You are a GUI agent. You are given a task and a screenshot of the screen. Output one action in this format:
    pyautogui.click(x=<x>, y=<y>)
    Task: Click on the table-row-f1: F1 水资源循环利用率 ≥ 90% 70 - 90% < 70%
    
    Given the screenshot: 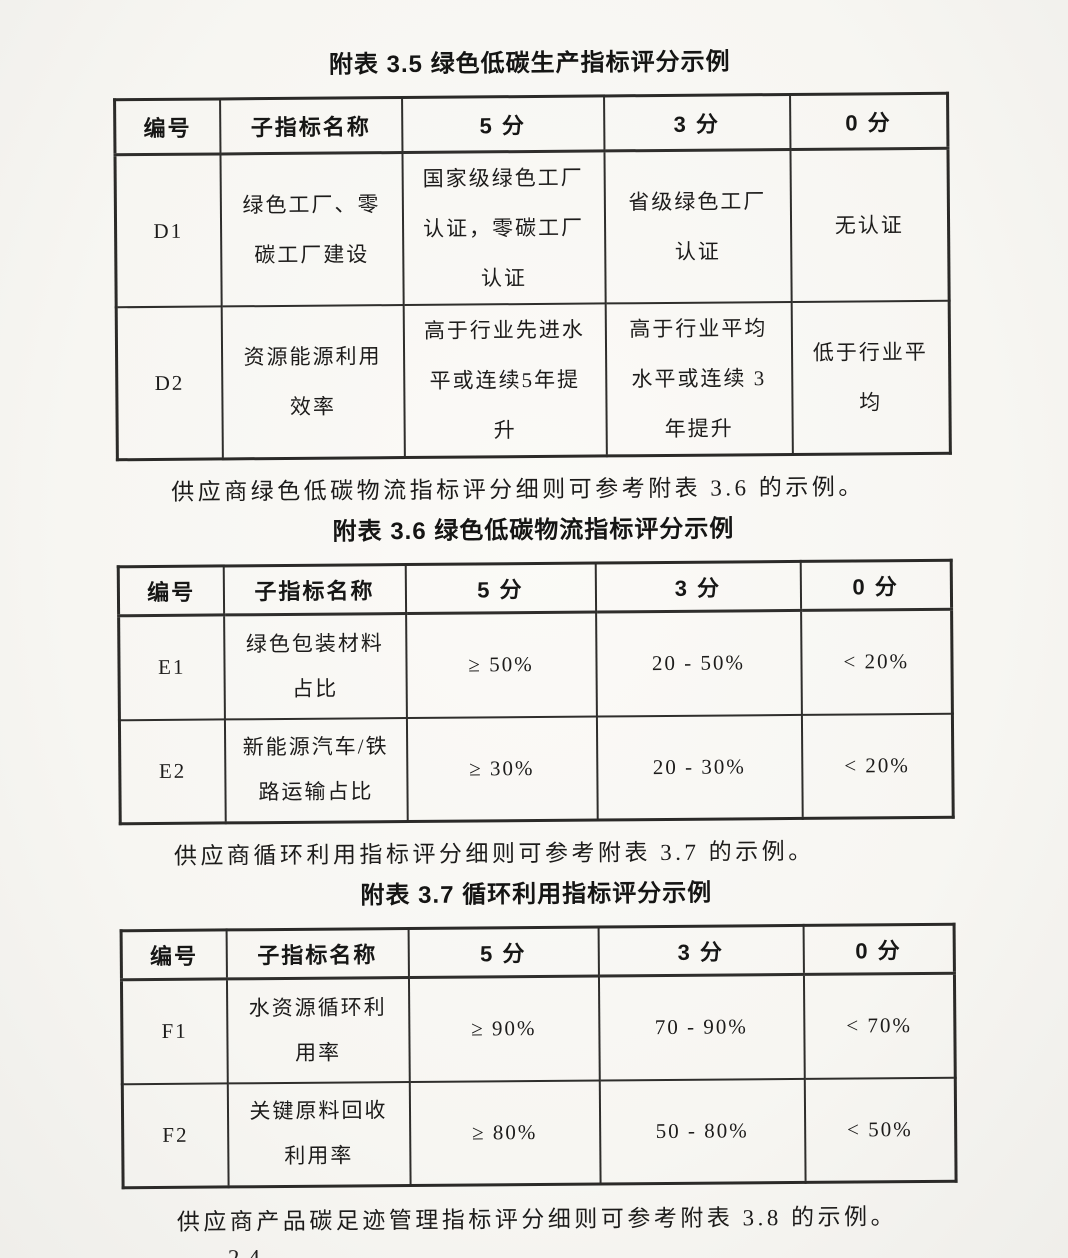 What is the action you would take?
    pyautogui.click(x=538, y=1028)
    